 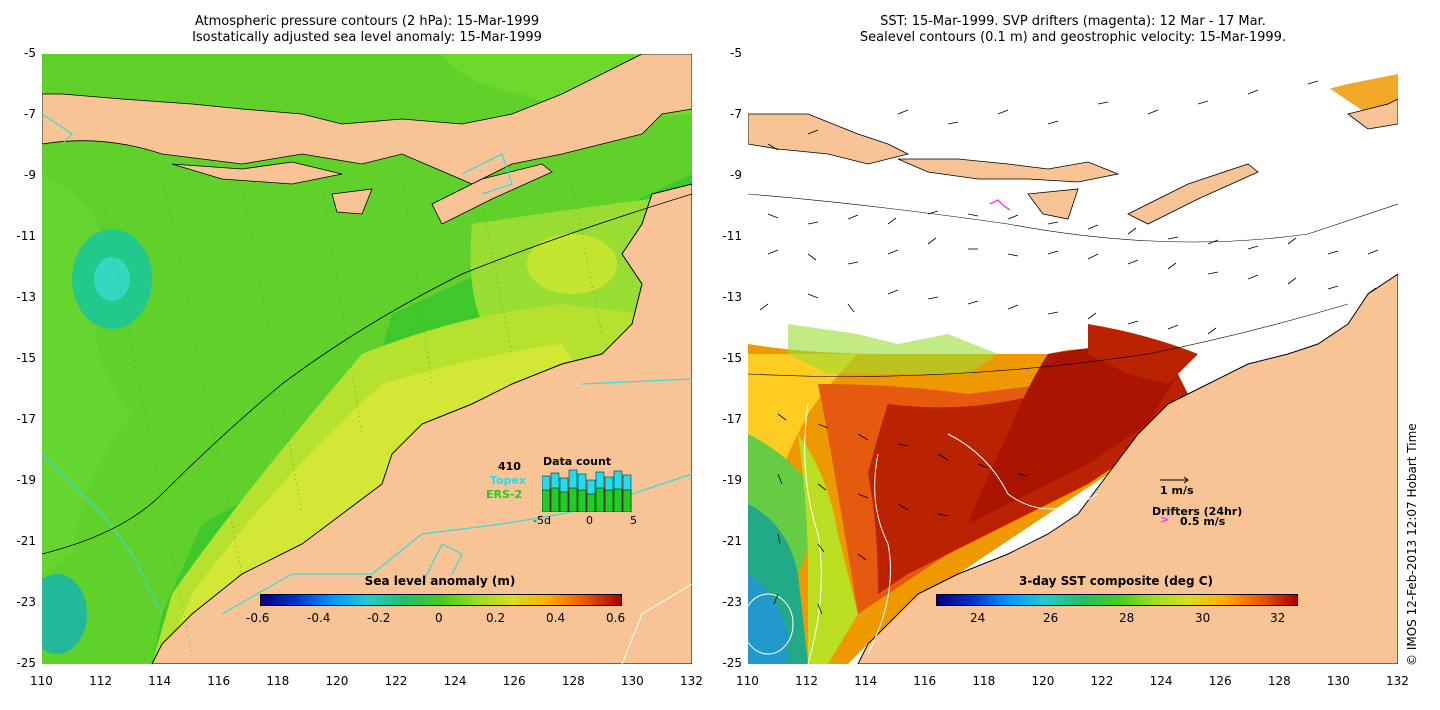 I want to click on right-y-tick-label: -17, so click(x=732, y=419).